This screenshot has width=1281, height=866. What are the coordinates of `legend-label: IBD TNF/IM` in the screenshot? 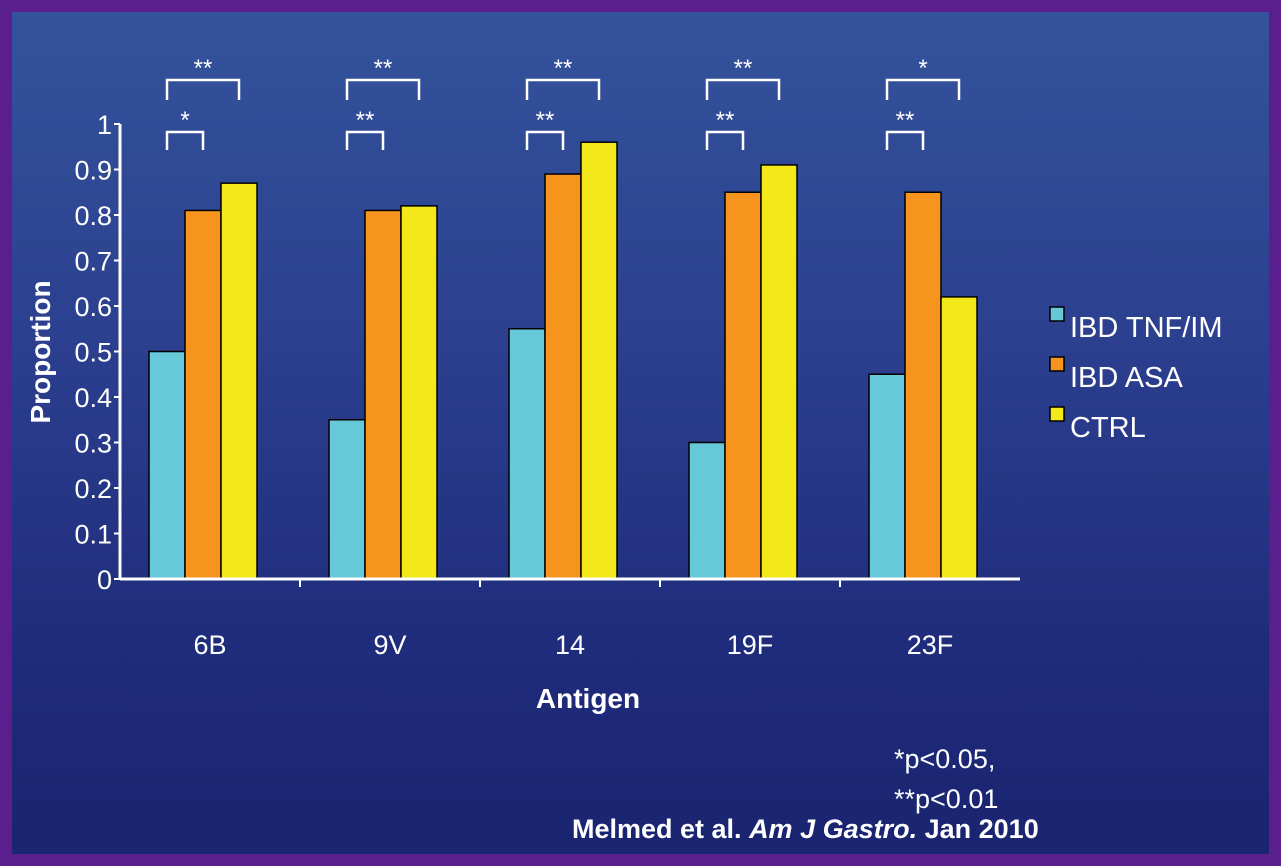 It's located at (1146, 328).